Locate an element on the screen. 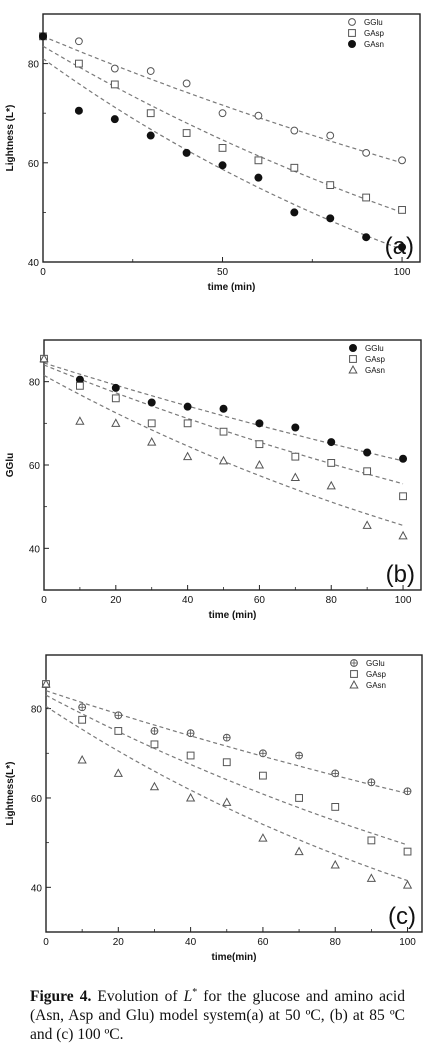  panel-3-x-tick-label: 100 is located at coordinates (407, 942).